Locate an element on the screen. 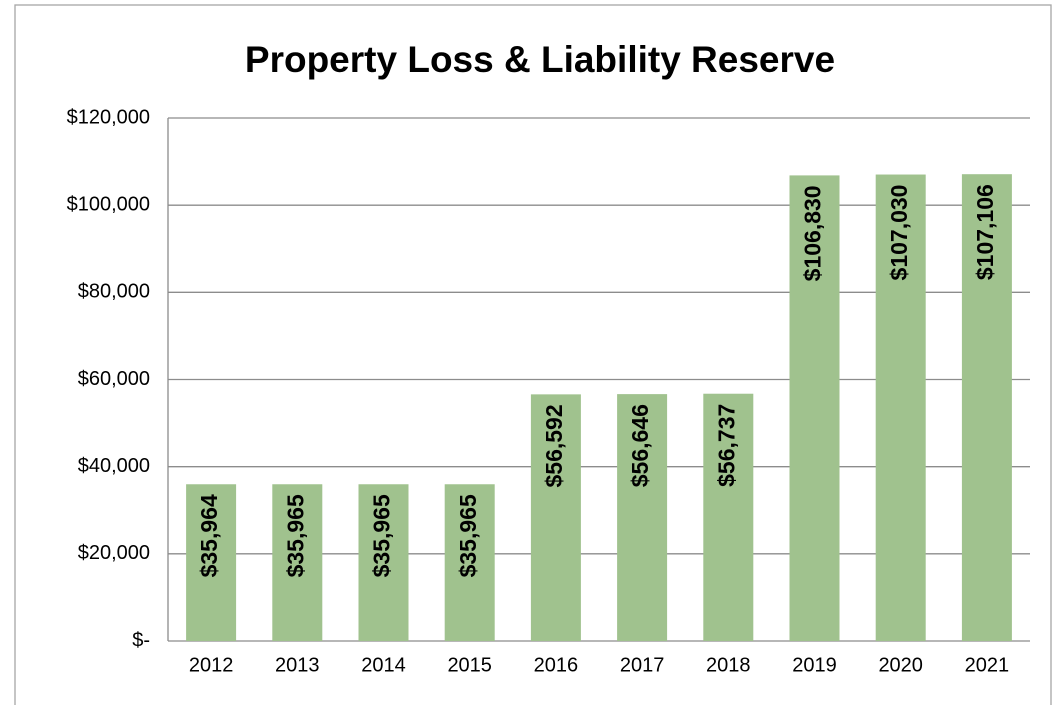 This screenshot has width=1057, height=705. y-tick-label: $40,000 is located at coordinates (114, 466).